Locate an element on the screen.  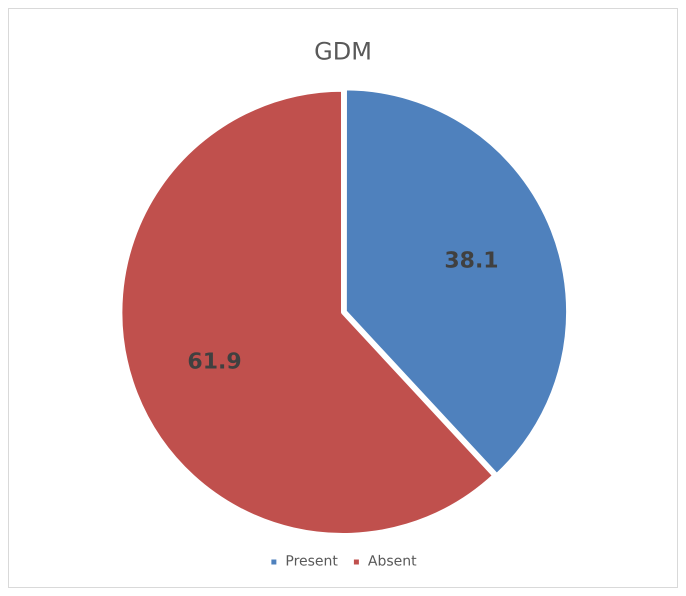
legend-label: Present is located at coordinates (311, 562).